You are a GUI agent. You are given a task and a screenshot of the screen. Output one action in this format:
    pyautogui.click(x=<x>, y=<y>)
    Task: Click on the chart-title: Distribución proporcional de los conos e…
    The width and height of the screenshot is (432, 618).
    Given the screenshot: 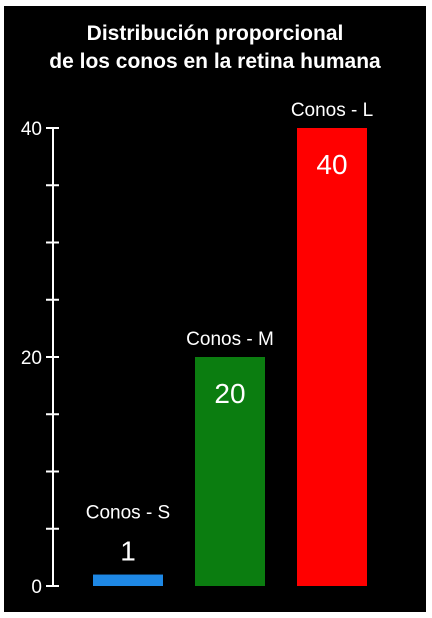 What is the action you would take?
    pyautogui.click(x=215, y=48)
    